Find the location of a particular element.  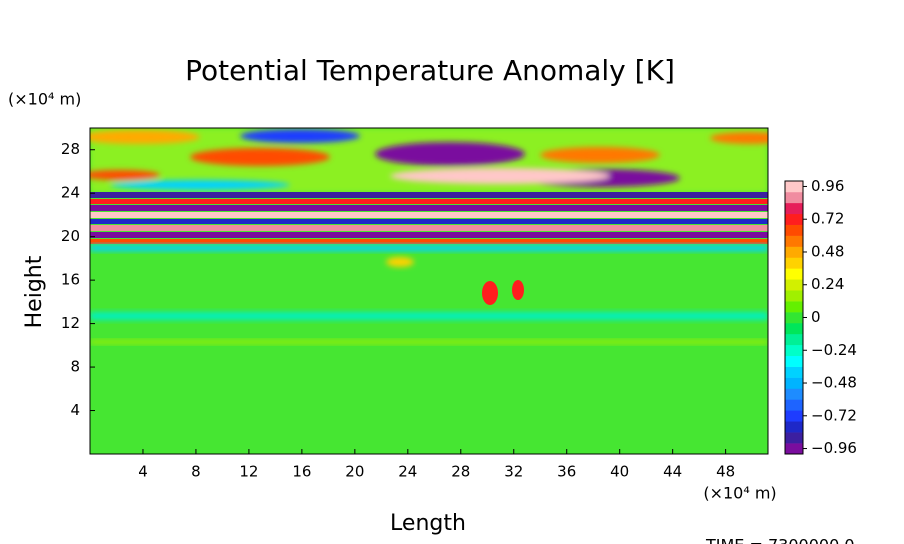

colorbar-tick-label: −0.72 is located at coordinates (834, 415).